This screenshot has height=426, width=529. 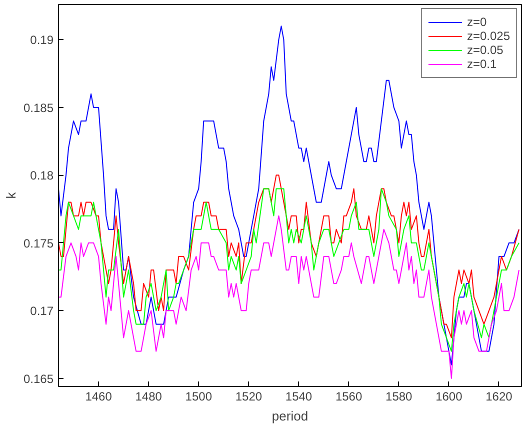 What do you see at coordinates (38, 107) in the screenshot?
I see `y-tick-label: 0.185` at bounding box center [38, 107].